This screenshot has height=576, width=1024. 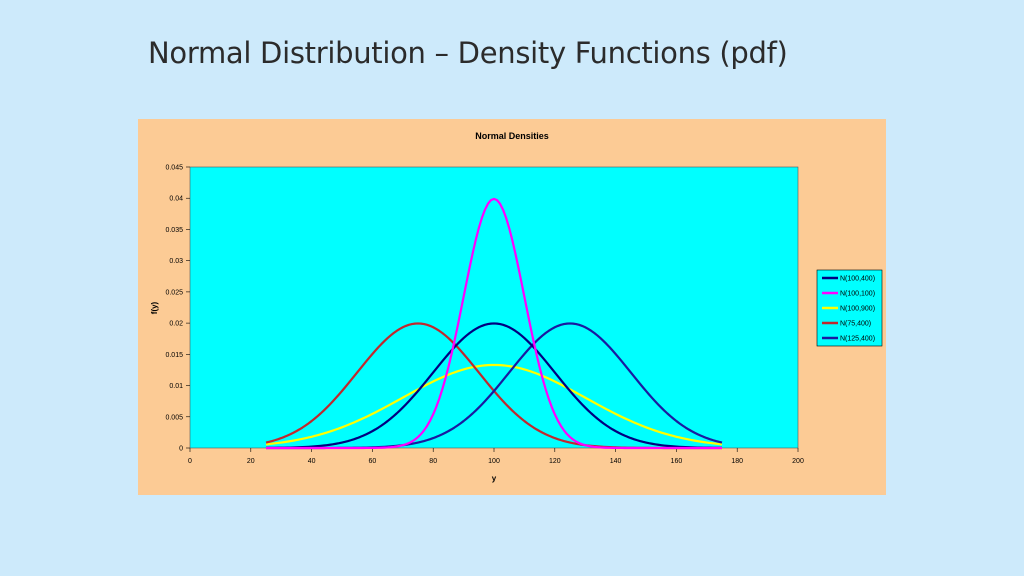 What do you see at coordinates (176, 324) in the screenshot?
I see `y-tick-label: 0.02` at bounding box center [176, 324].